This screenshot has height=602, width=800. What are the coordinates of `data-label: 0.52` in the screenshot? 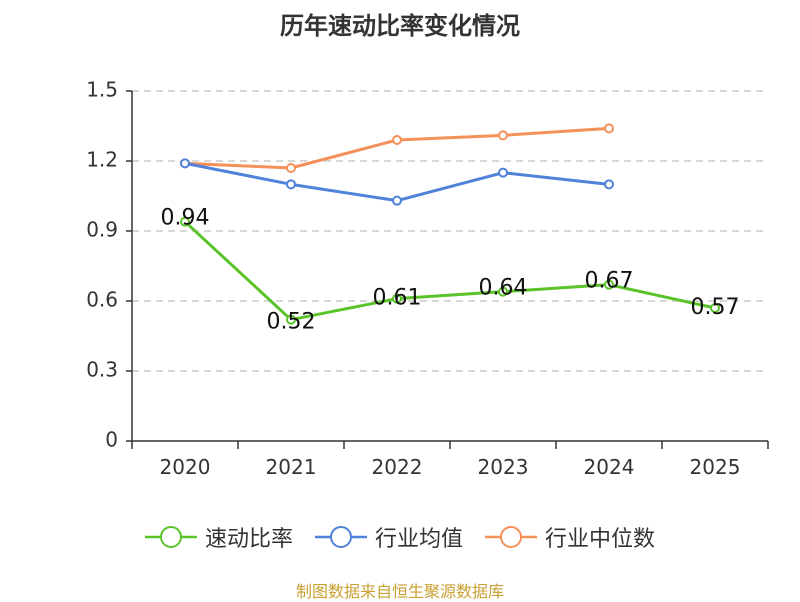 It's located at (291, 322).